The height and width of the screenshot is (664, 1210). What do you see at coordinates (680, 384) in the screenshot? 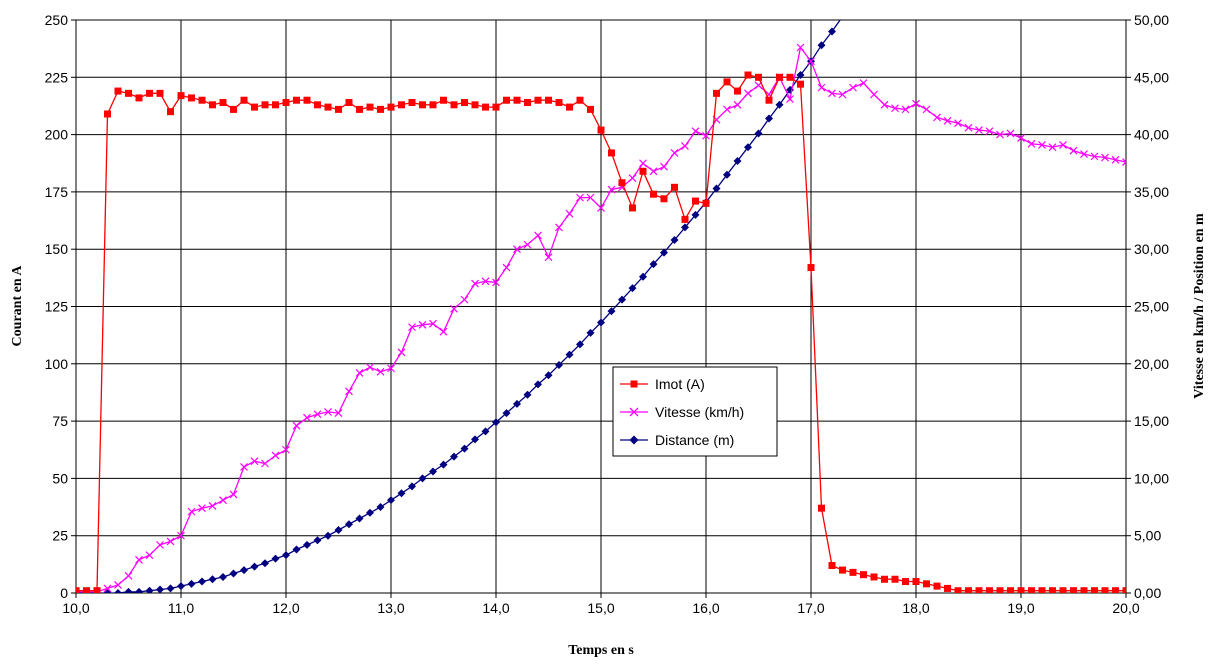
I see `legend-label-imot: Imot (A)` at bounding box center [680, 384].